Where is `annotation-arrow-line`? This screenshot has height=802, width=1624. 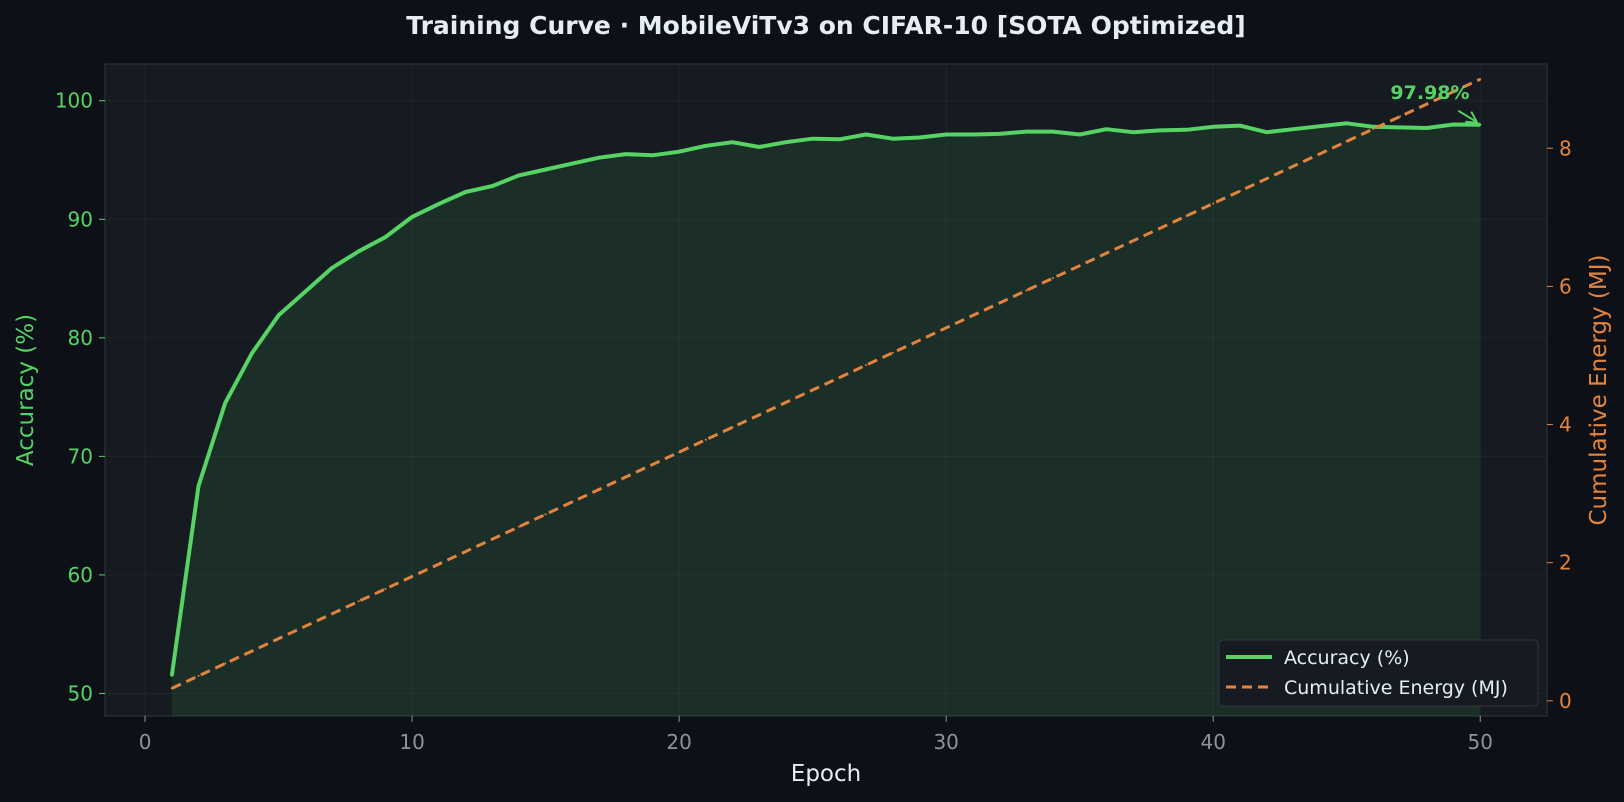 annotation-arrow-line is located at coordinates (1467, 116).